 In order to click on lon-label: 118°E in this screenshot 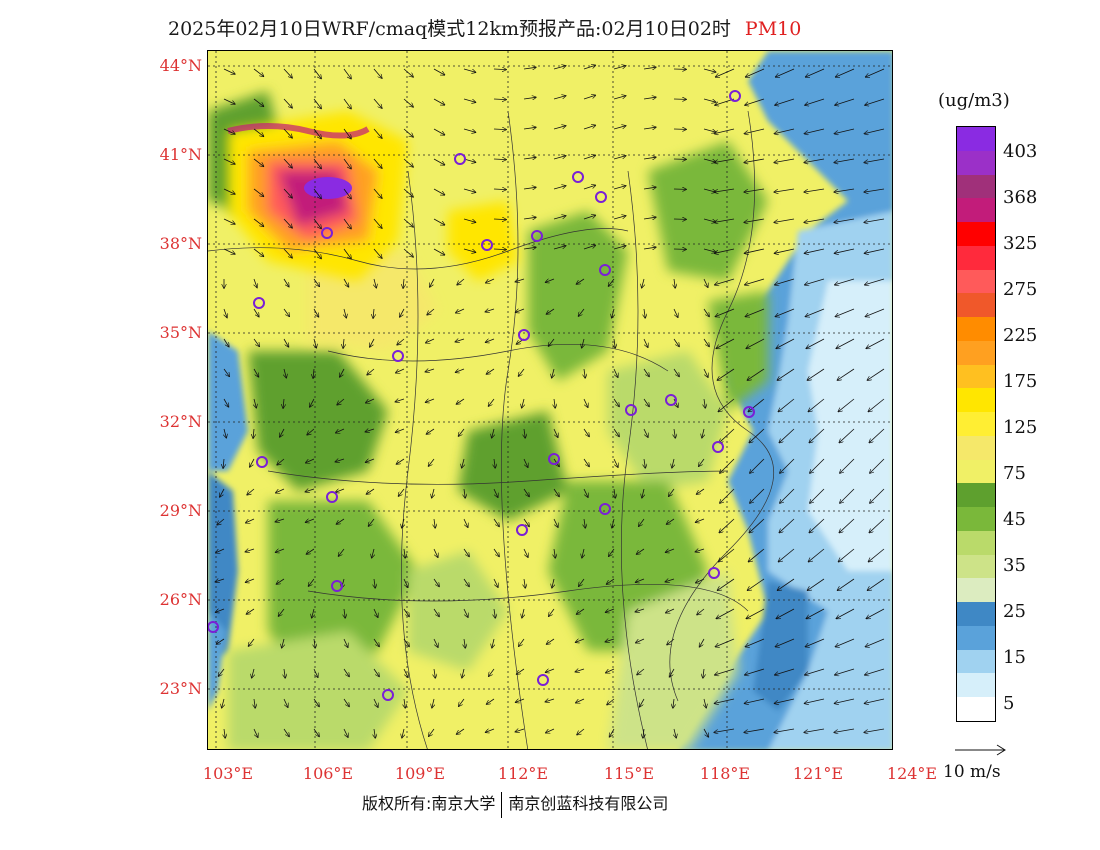, I will do `click(725, 773)`.